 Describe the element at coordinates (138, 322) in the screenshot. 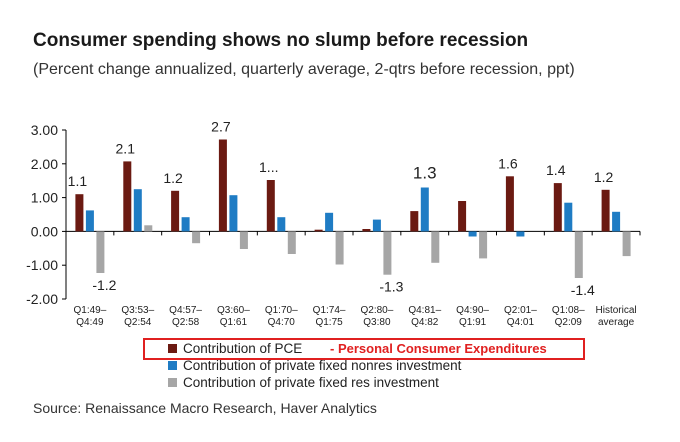

I see `x-tick-label: Q2:54` at that location.